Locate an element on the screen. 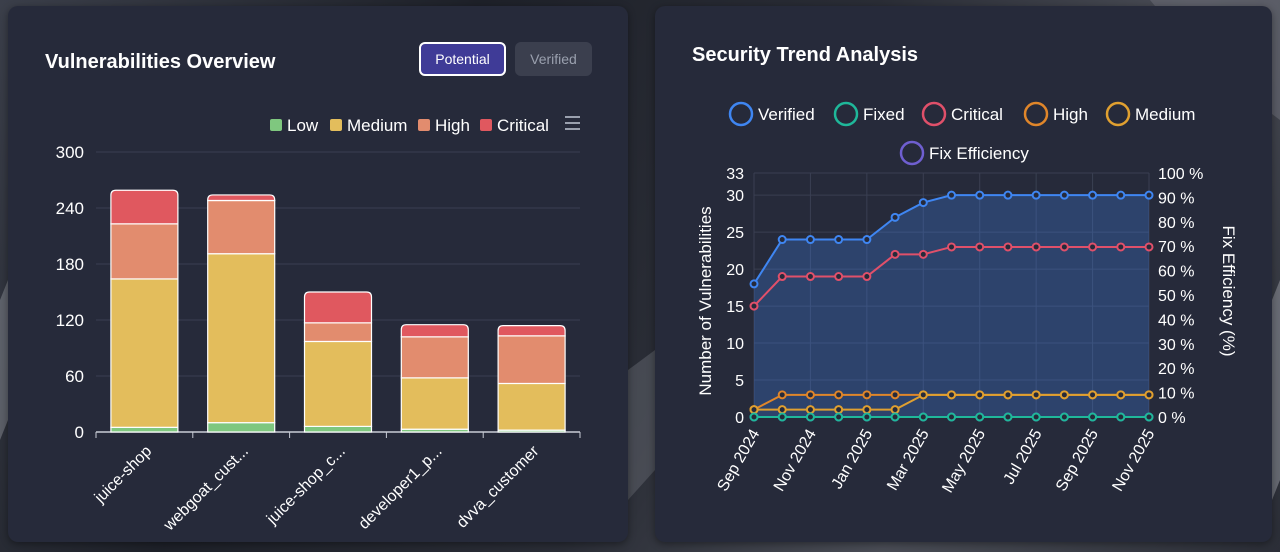  potential-toggle-button: Potential is located at coordinates (462, 59).